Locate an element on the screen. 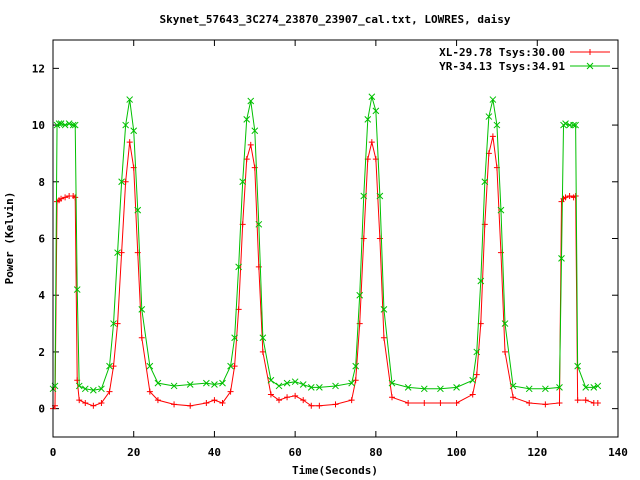 This screenshot has height=480, width=640. legend-label: YR-34.13 Tsys:34.91 is located at coordinates (502, 66).